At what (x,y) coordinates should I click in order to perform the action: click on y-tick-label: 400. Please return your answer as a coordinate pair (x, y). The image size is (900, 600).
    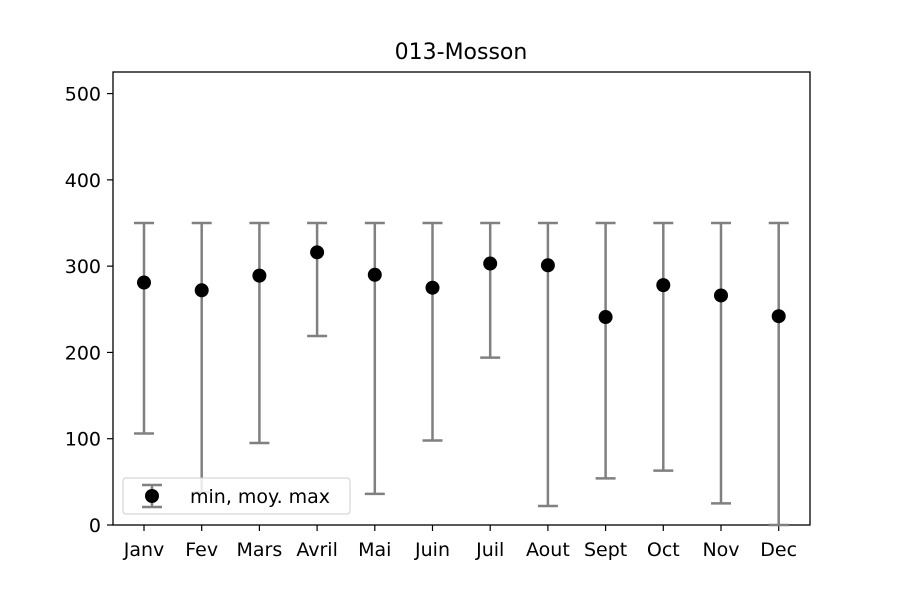
    Looking at the image, I should click on (83, 181).